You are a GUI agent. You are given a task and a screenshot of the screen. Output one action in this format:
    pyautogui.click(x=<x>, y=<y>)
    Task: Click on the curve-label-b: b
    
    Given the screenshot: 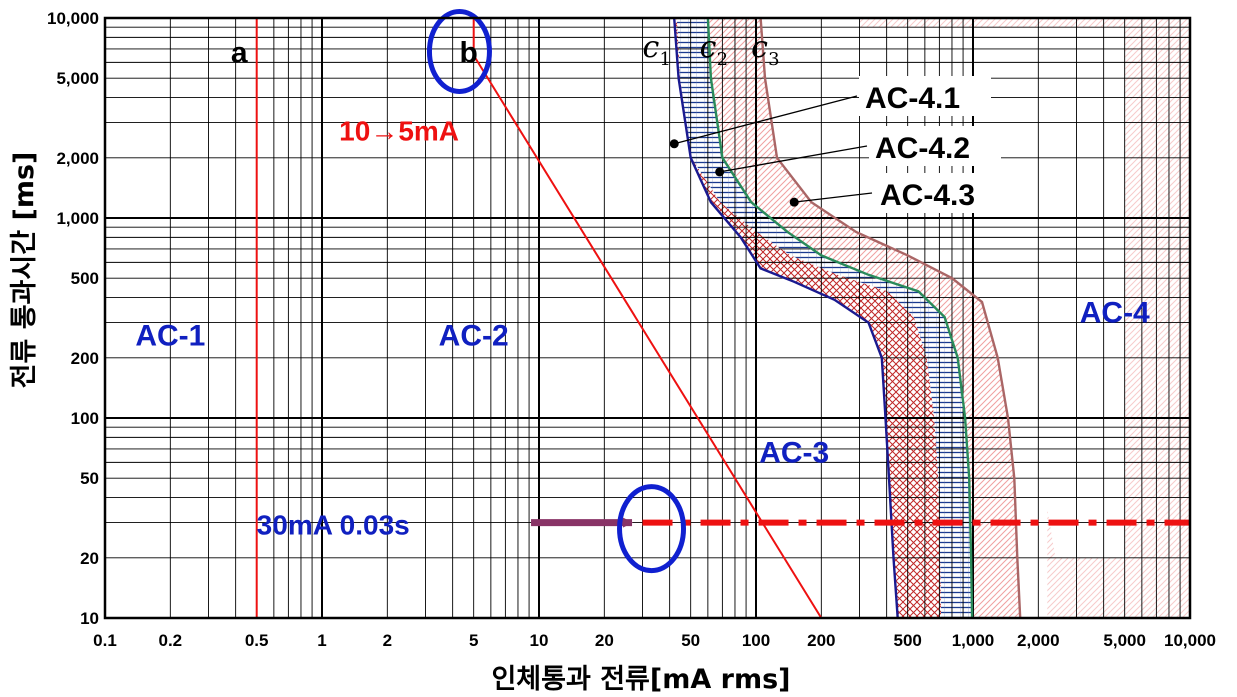 What is the action you would take?
    pyautogui.click(x=468, y=52)
    